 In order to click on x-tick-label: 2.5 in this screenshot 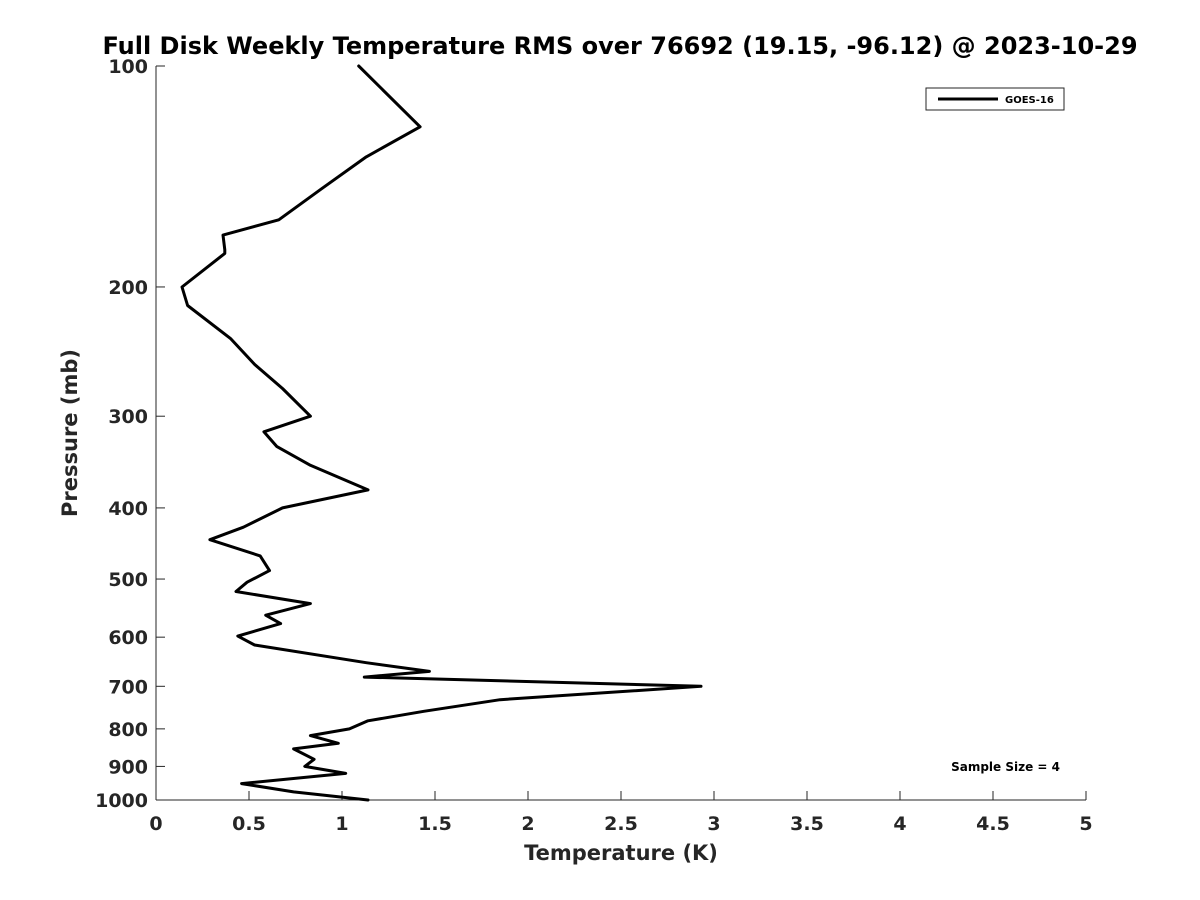, I will do `click(621, 824)`.